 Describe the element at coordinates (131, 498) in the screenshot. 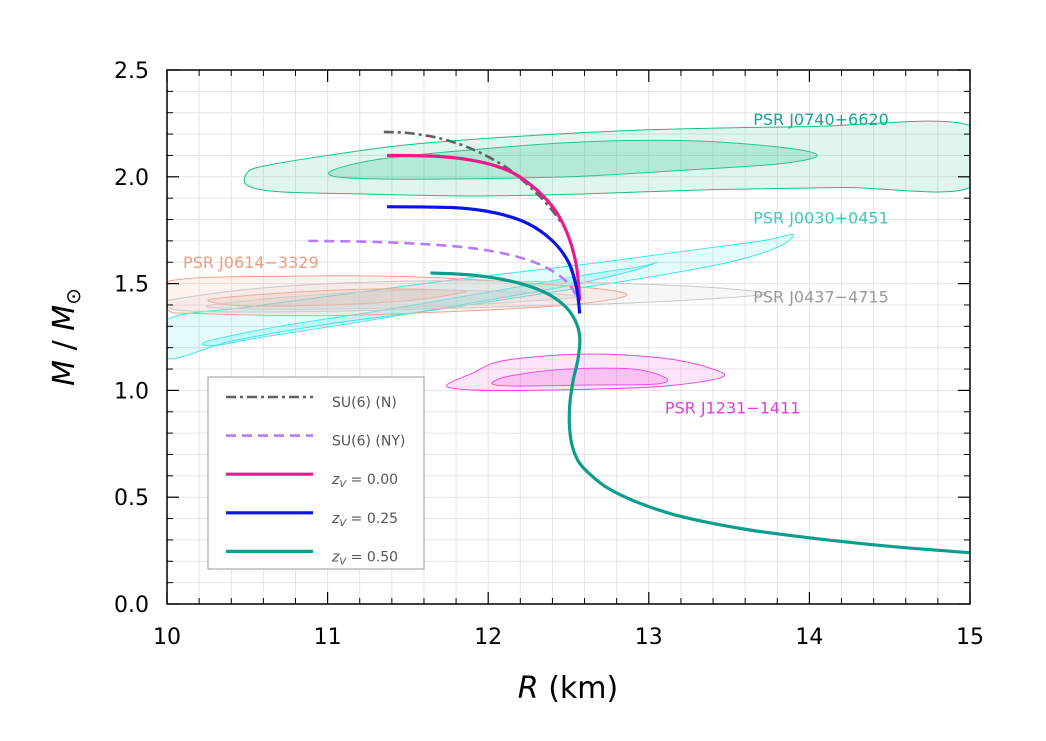

I see `y-tick-label: 0.5` at that location.